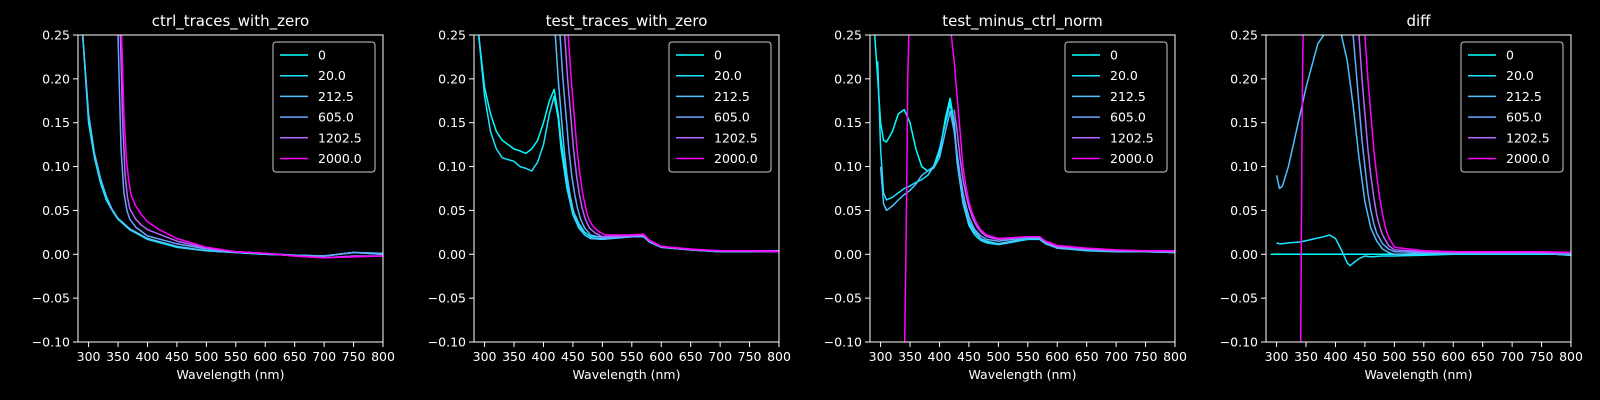  What do you see at coordinates (230, 21) in the screenshot?
I see `chart-title: ctrl_traces_with_zero` at bounding box center [230, 21].